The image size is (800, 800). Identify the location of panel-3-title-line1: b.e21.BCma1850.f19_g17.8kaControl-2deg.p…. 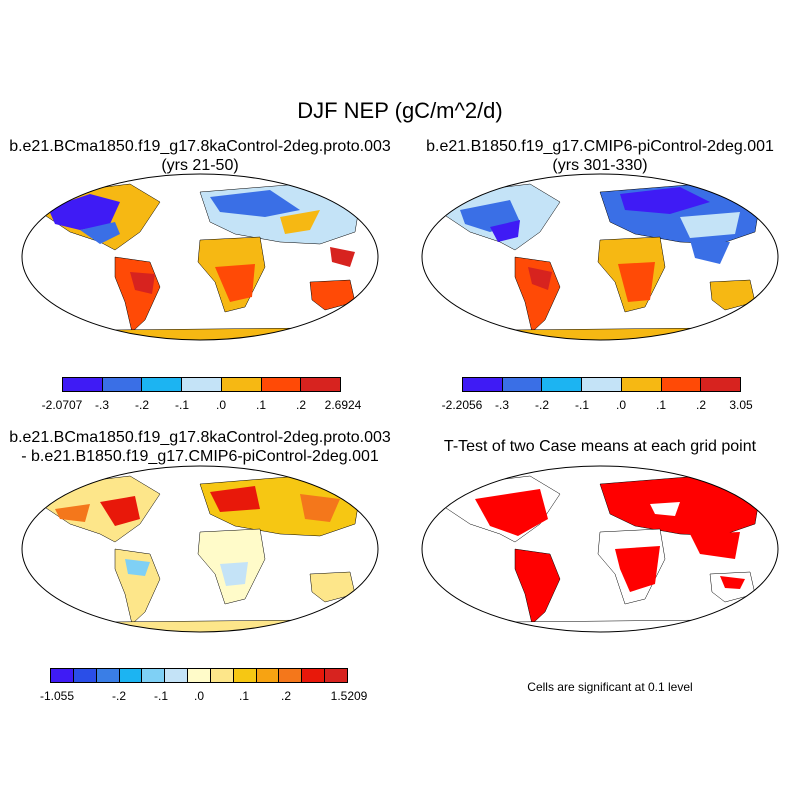
(200, 437).